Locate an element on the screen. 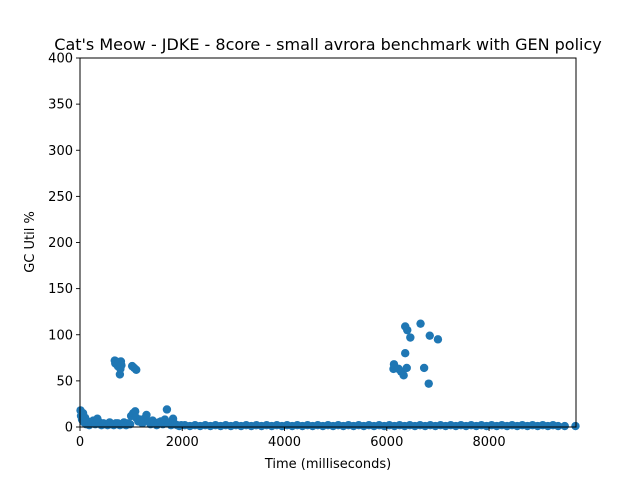 The height and width of the screenshot is (480, 640). y-tick-label: 250 is located at coordinates (60, 197).